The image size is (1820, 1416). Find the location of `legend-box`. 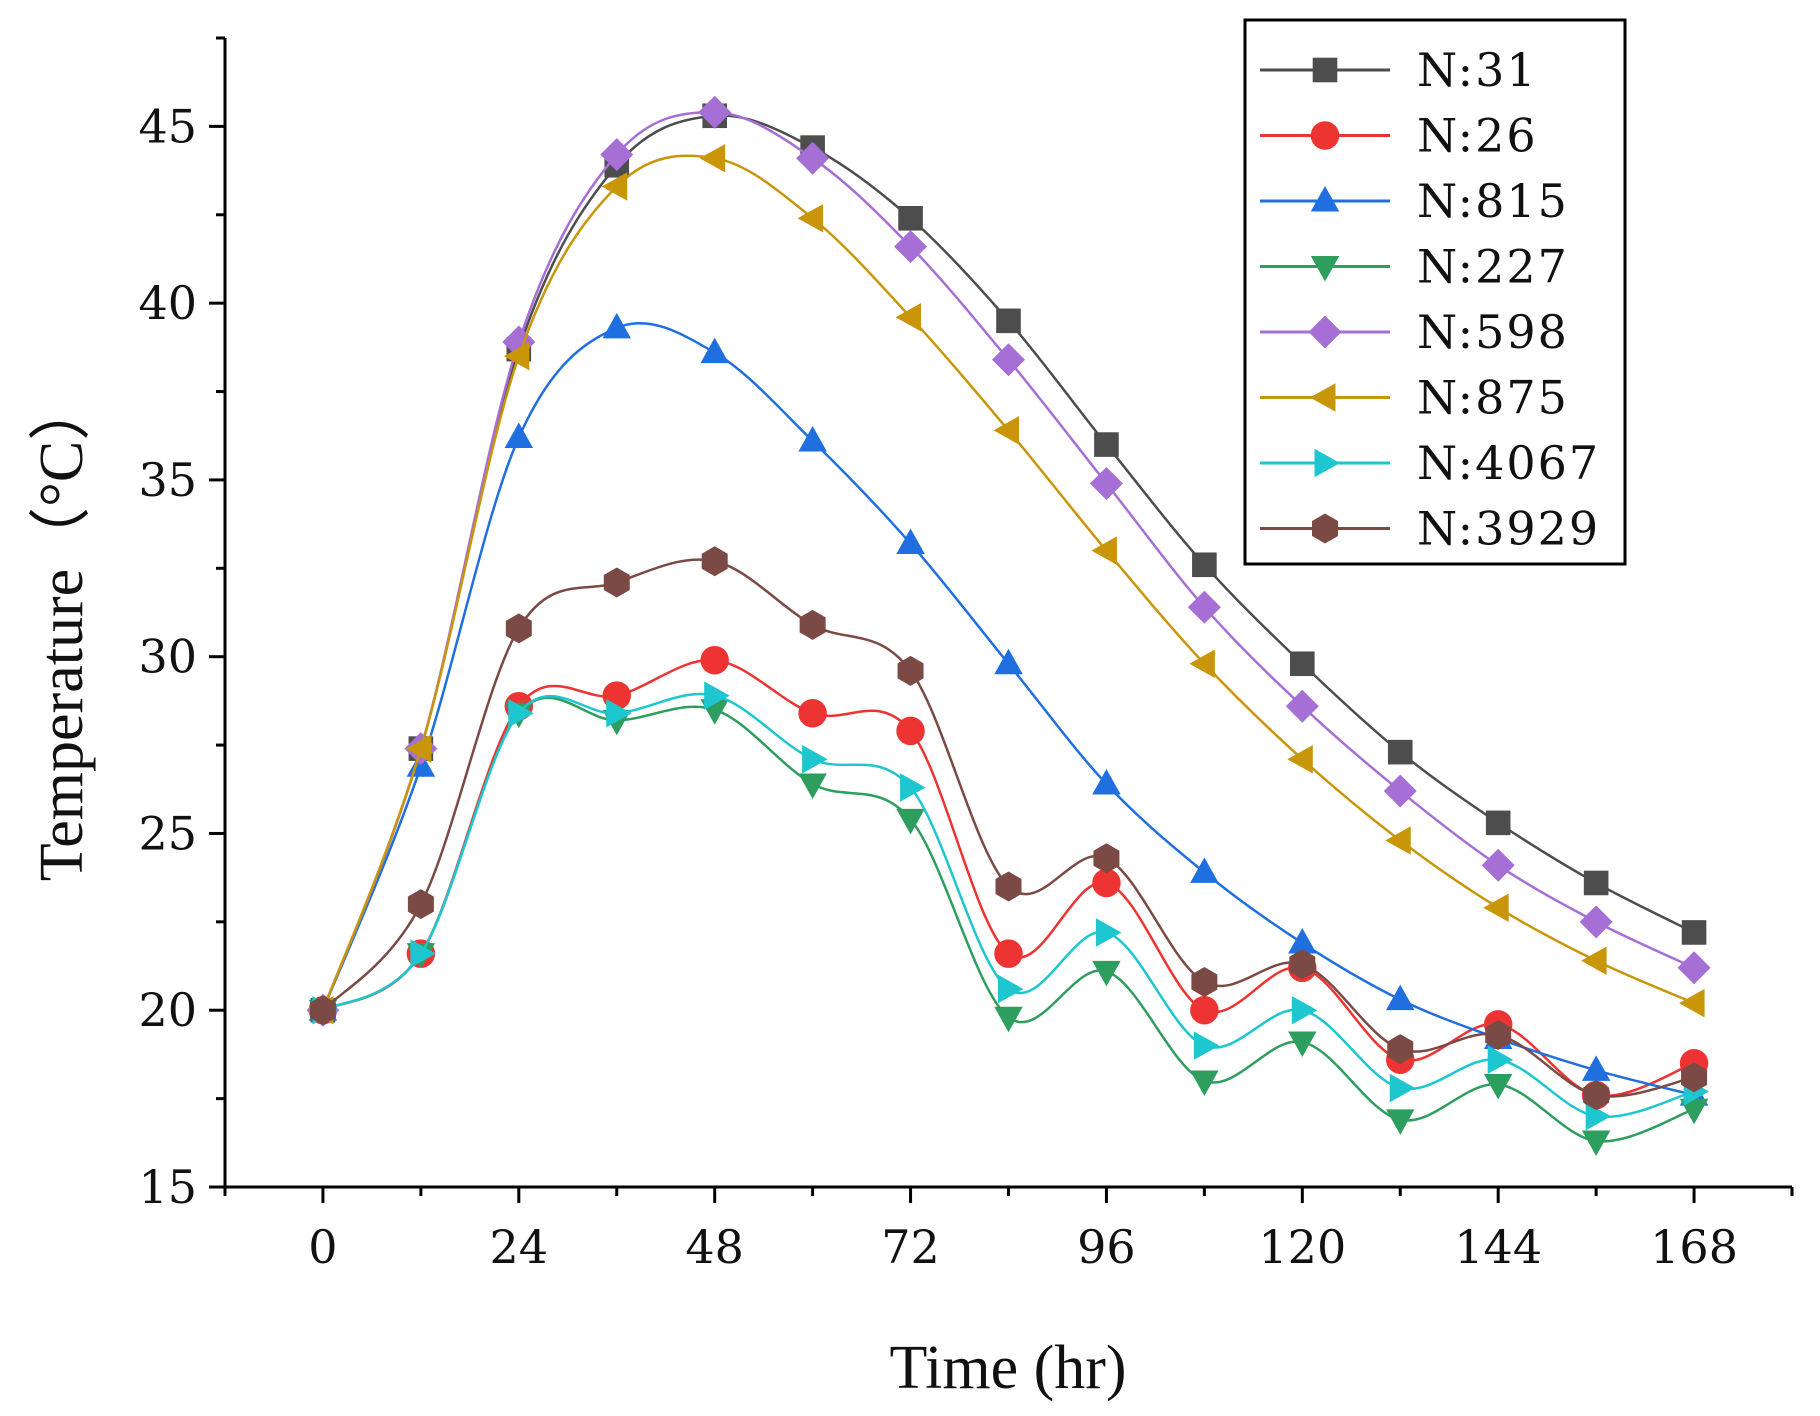

legend-box is located at coordinates (1435, 292).